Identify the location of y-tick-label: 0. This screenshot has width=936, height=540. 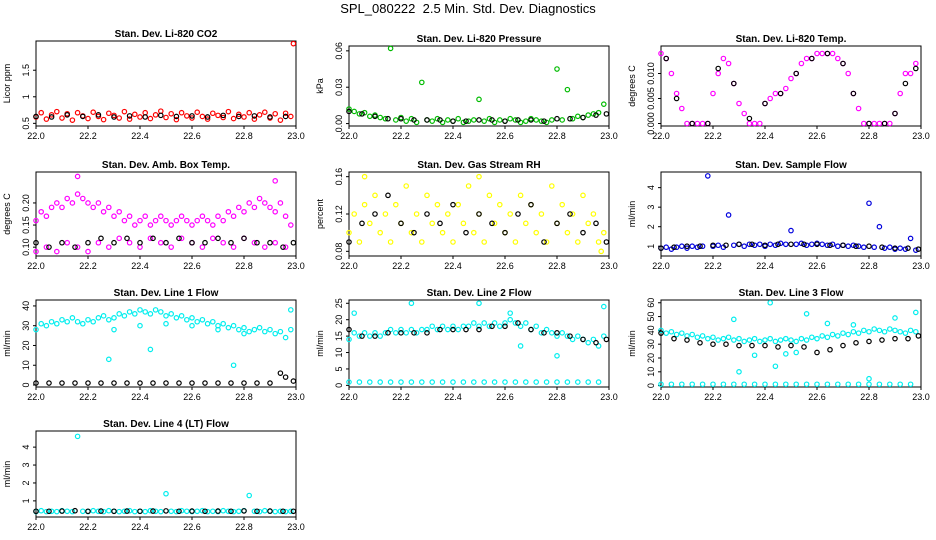
(651, 385).